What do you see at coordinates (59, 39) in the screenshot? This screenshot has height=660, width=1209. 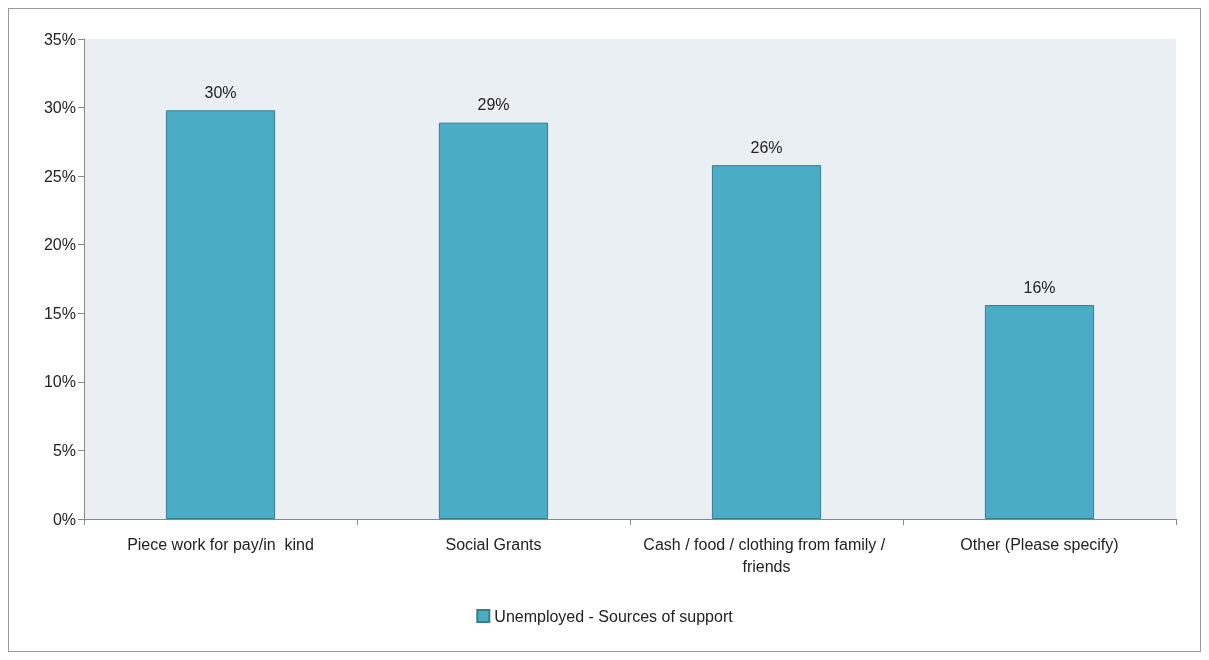 I see `y-tick-label: 35%` at bounding box center [59, 39].